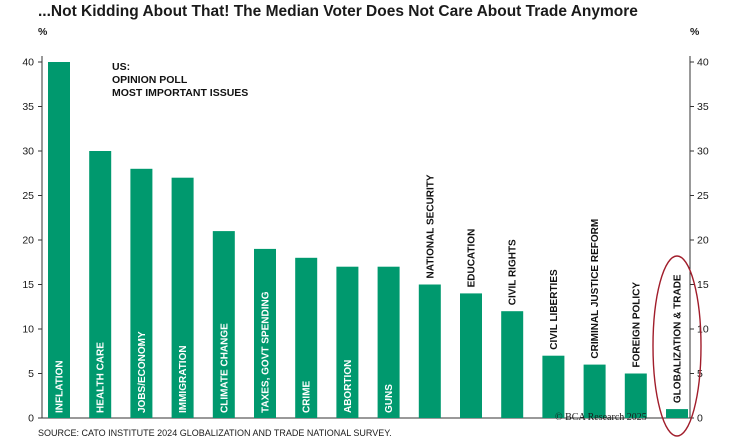  I want to click on bar-taxes-govt-spending, so click(265, 333).